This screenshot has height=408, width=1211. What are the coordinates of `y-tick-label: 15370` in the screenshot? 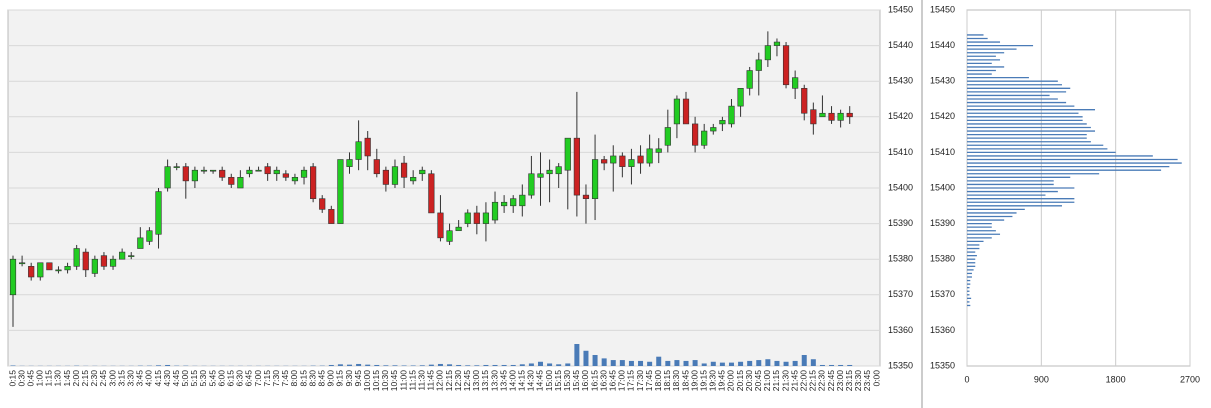 It's located at (900, 294).